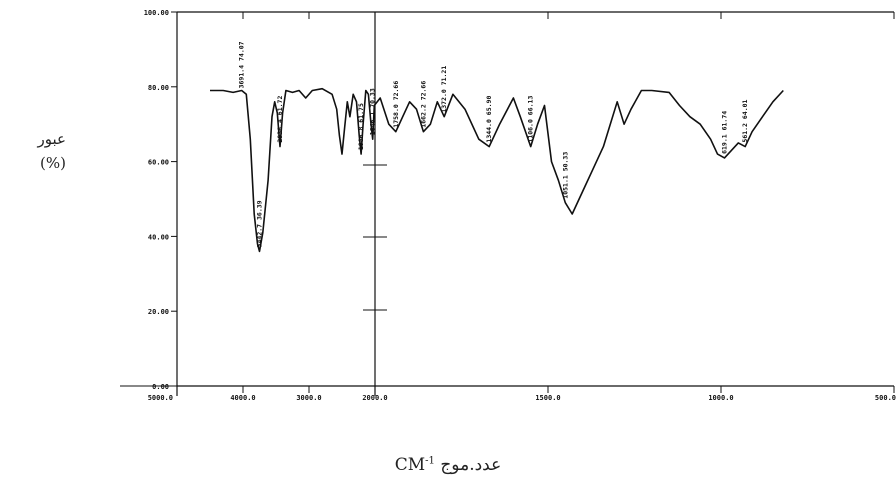 The width and height of the screenshot is (896, 496). I want to click on peak-label: 1846.1 70.33, so click(373, 111).